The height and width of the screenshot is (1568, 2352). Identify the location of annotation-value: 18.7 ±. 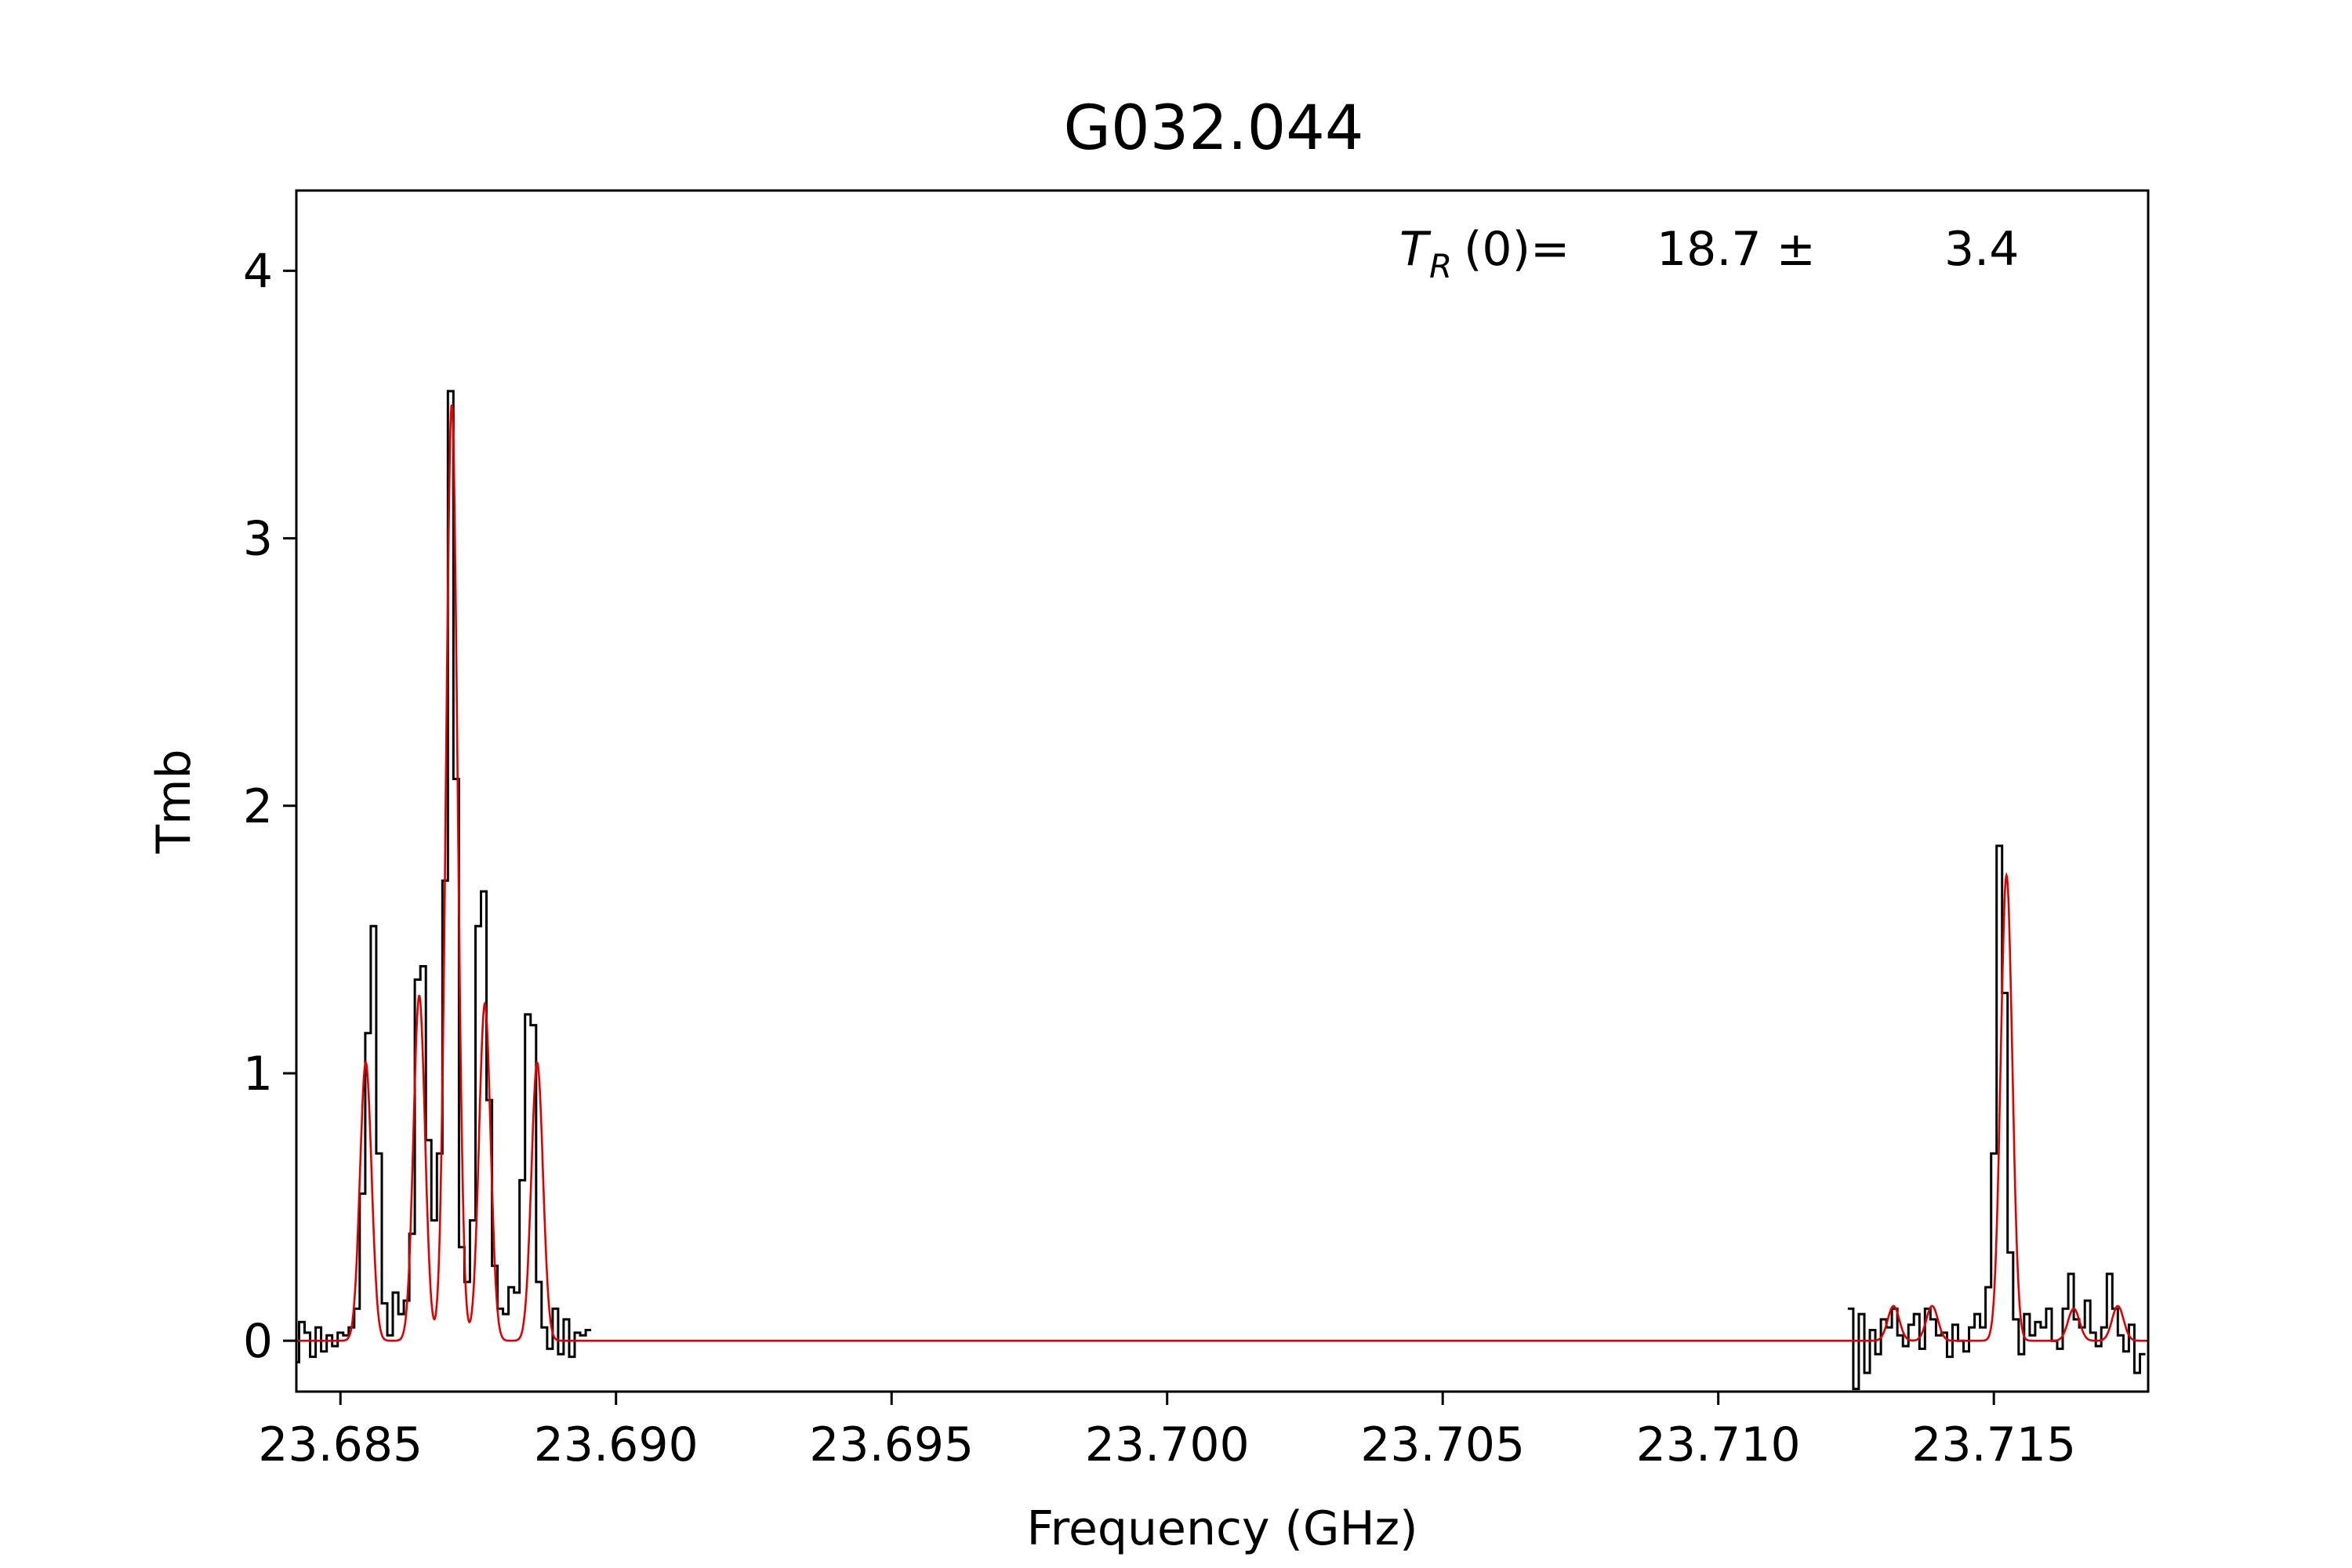
(1737, 249).